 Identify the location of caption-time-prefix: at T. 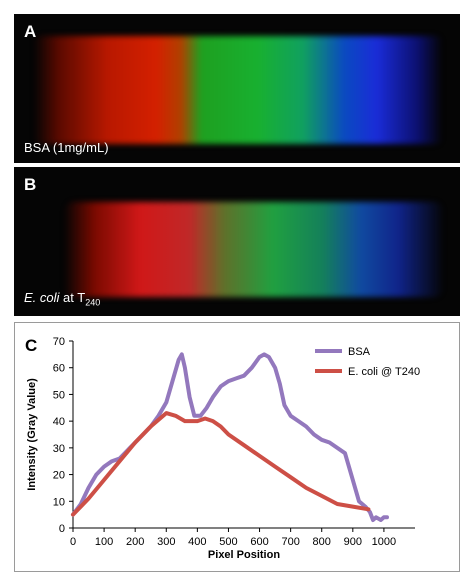
(72, 297).